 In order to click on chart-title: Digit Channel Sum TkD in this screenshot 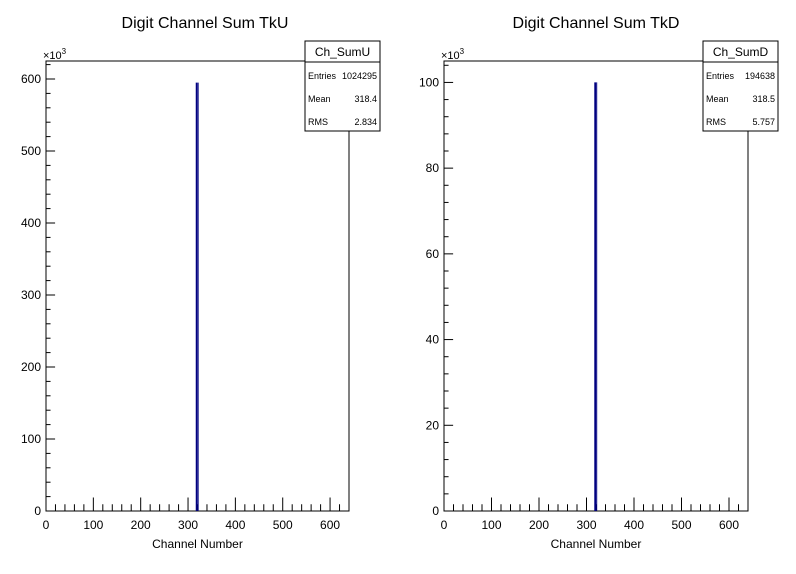, I will do `click(596, 23)`.